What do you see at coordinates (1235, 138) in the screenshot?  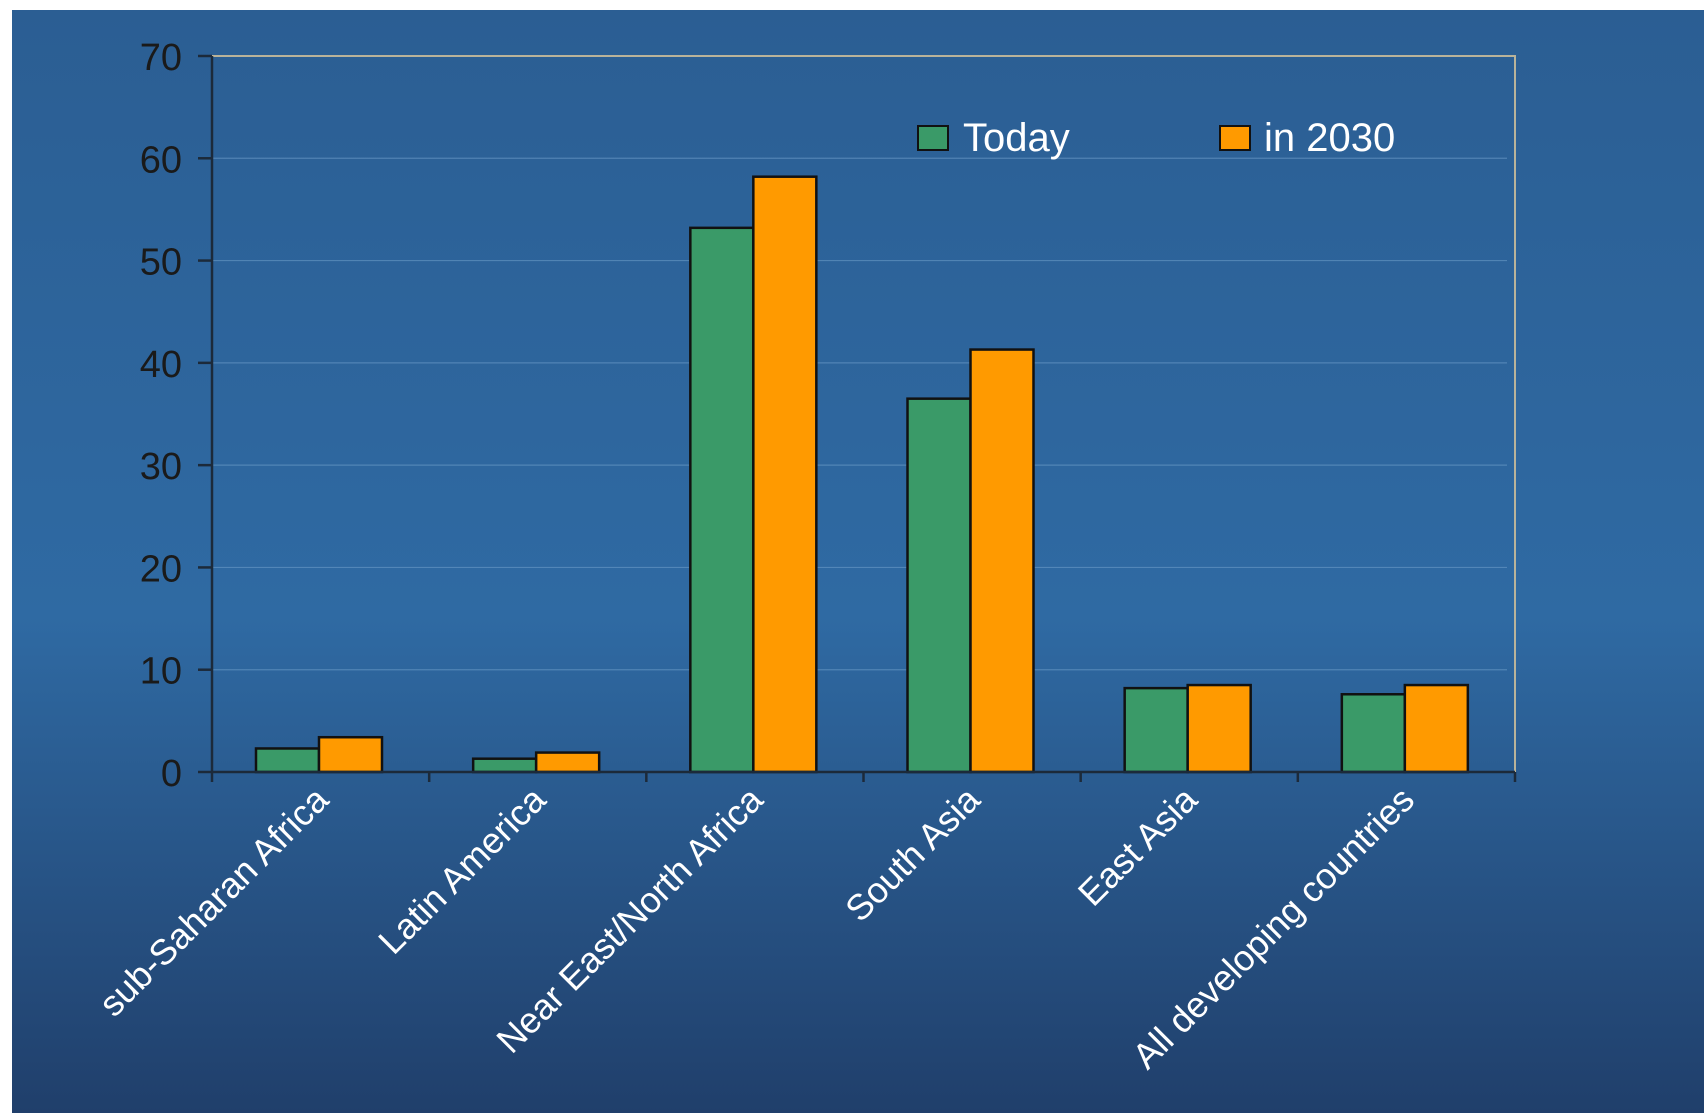 I see `legend-swatch-in-2030` at bounding box center [1235, 138].